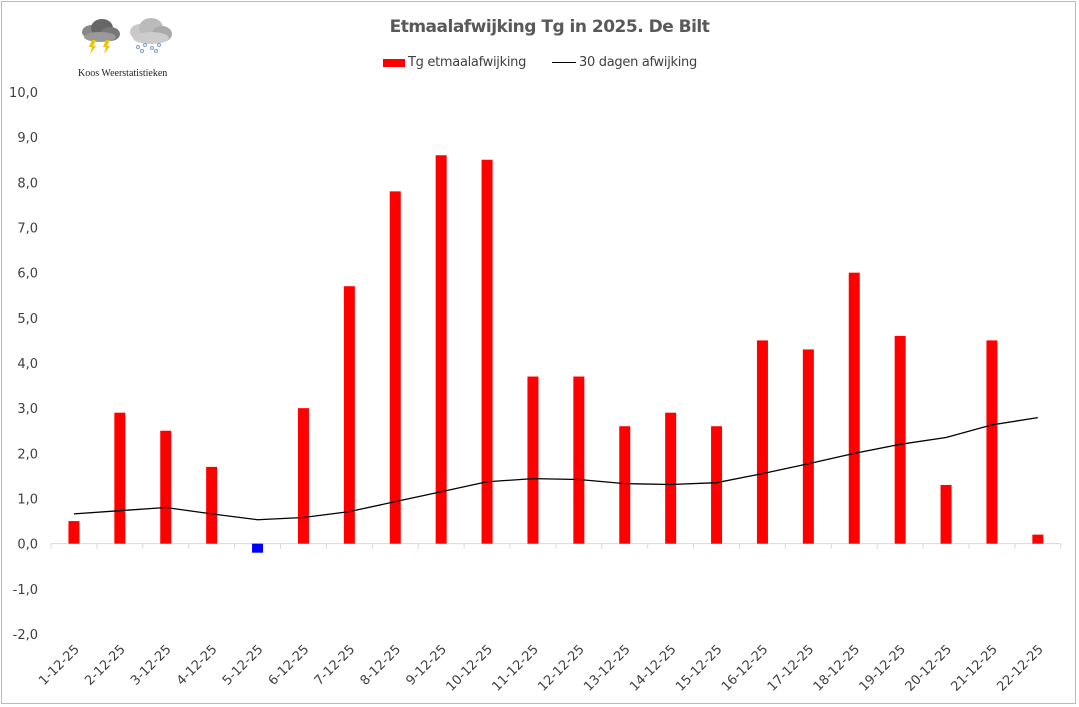 This screenshot has height=707, width=1079. Describe the element at coordinates (745, 668) in the screenshot. I see `x-tick-label: 16-12-25` at that location.